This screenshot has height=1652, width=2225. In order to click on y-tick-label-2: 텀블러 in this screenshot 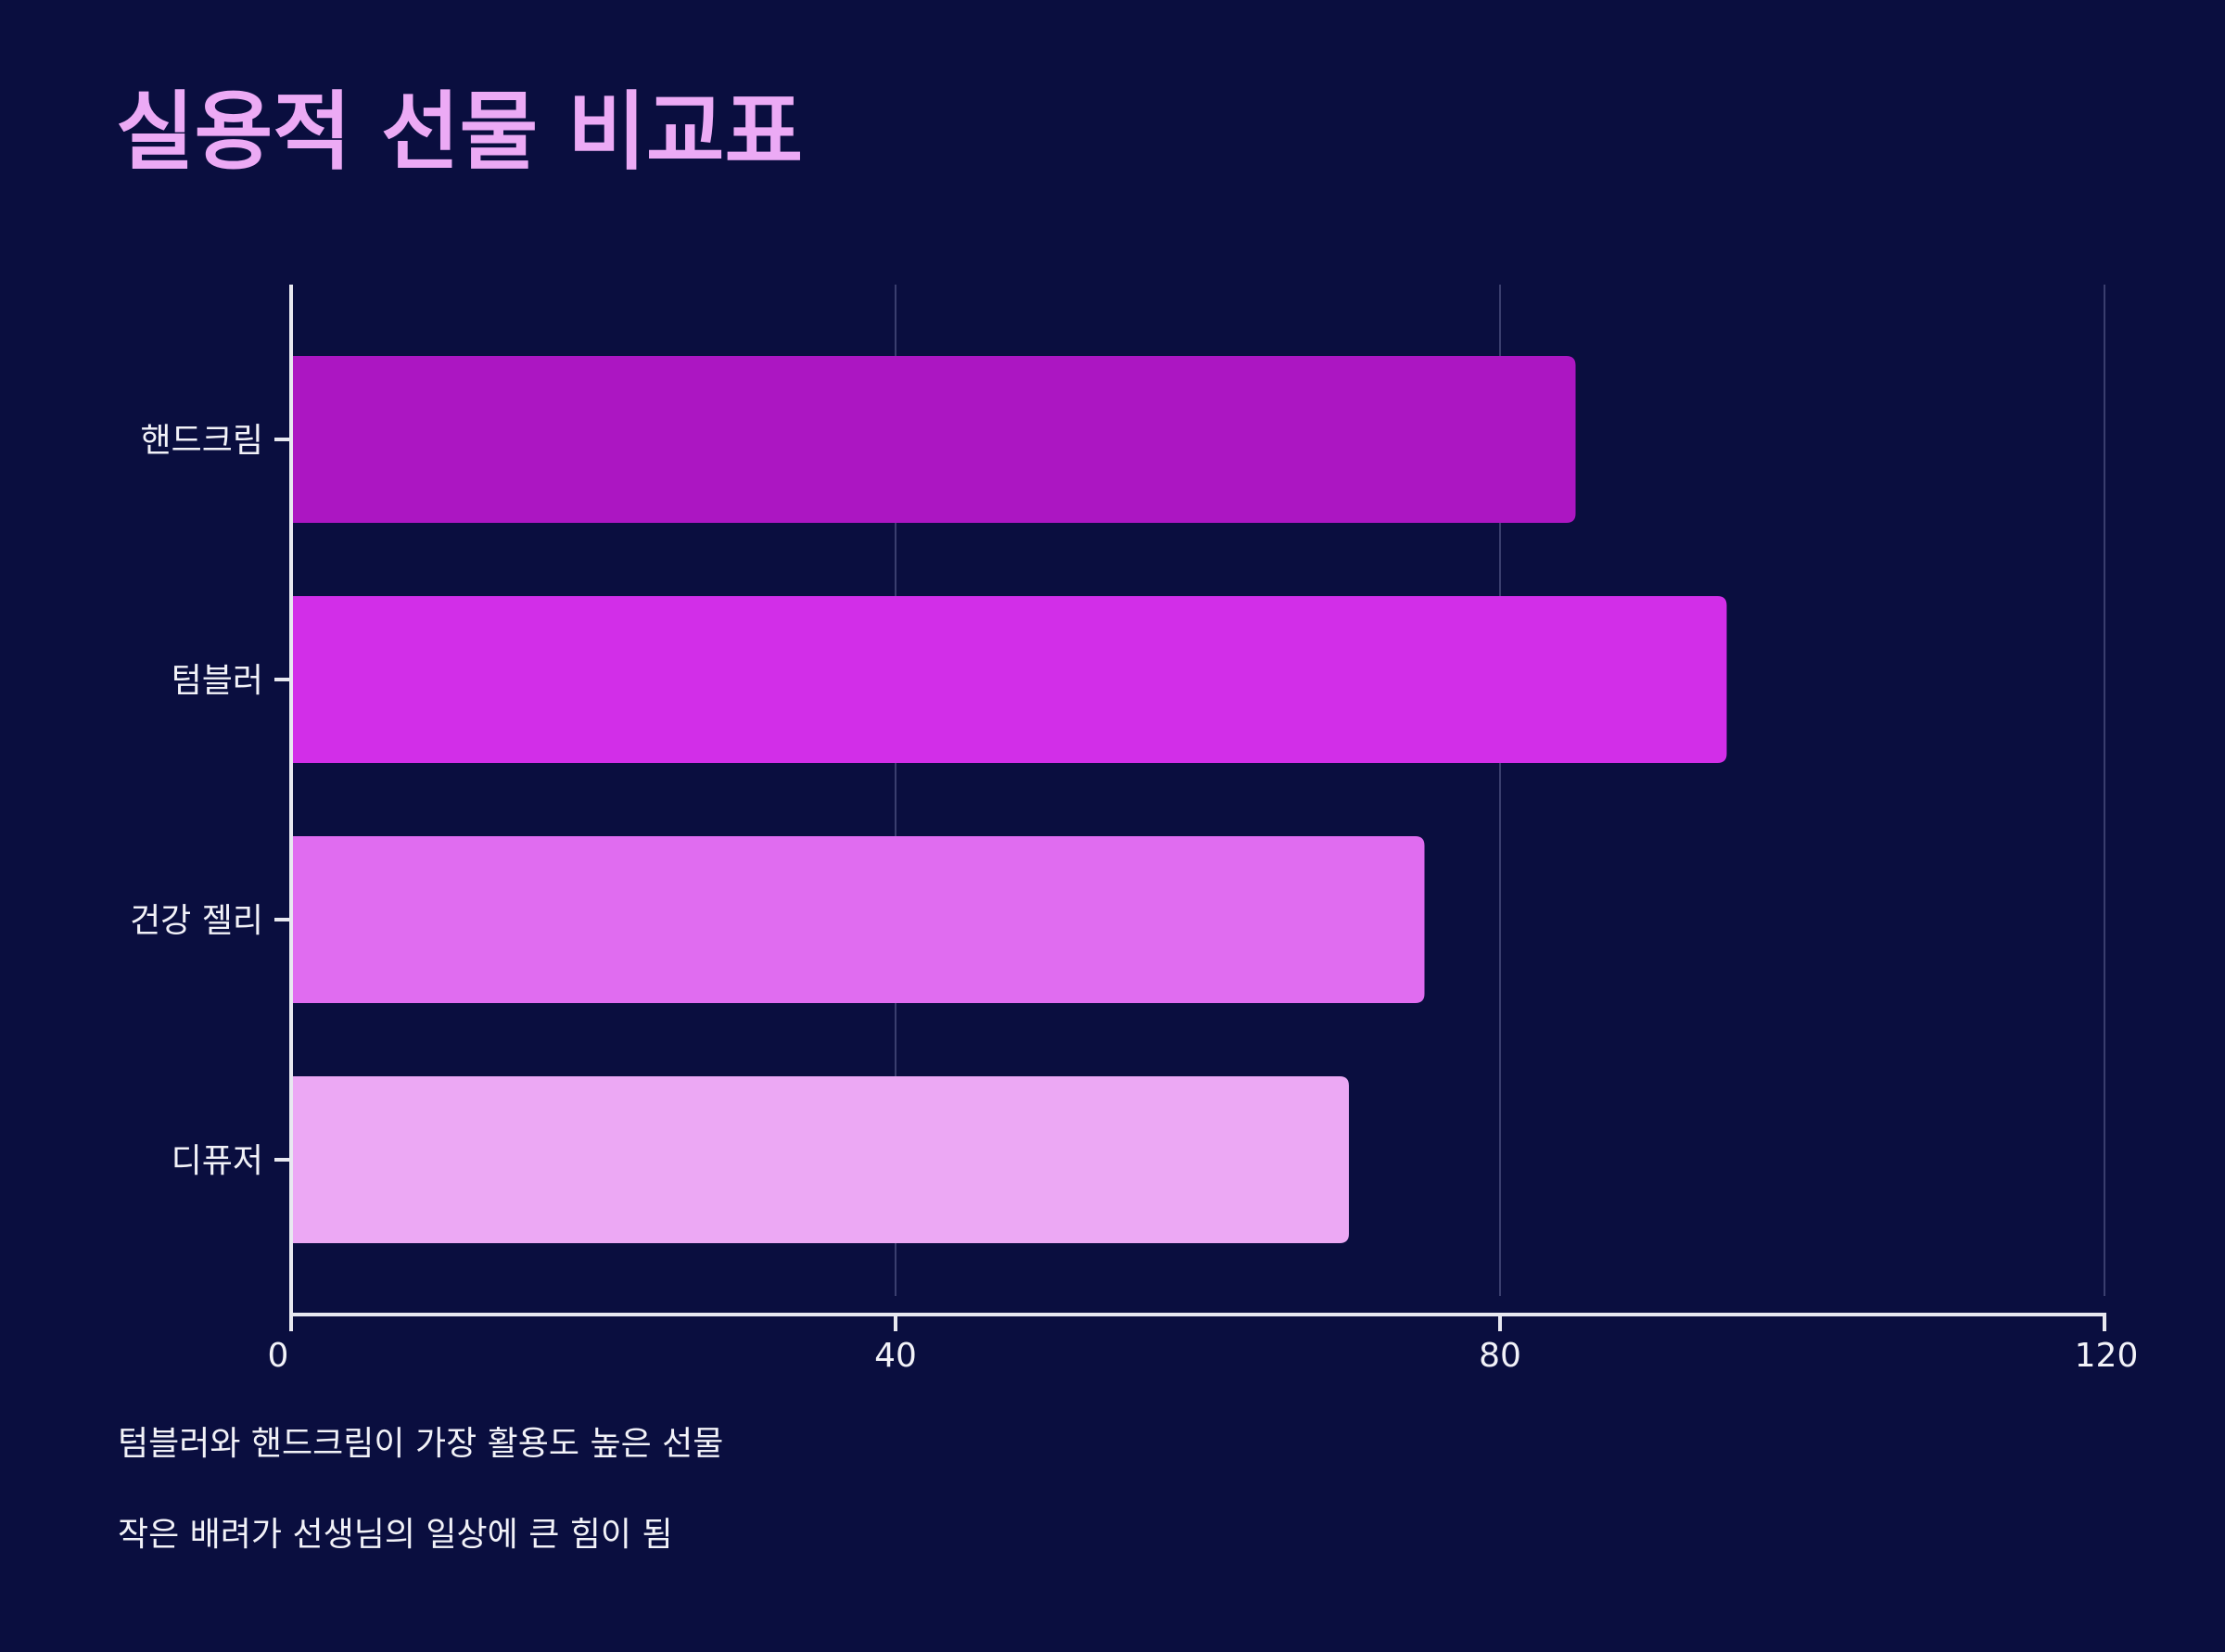, I will do `click(217, 681)`.